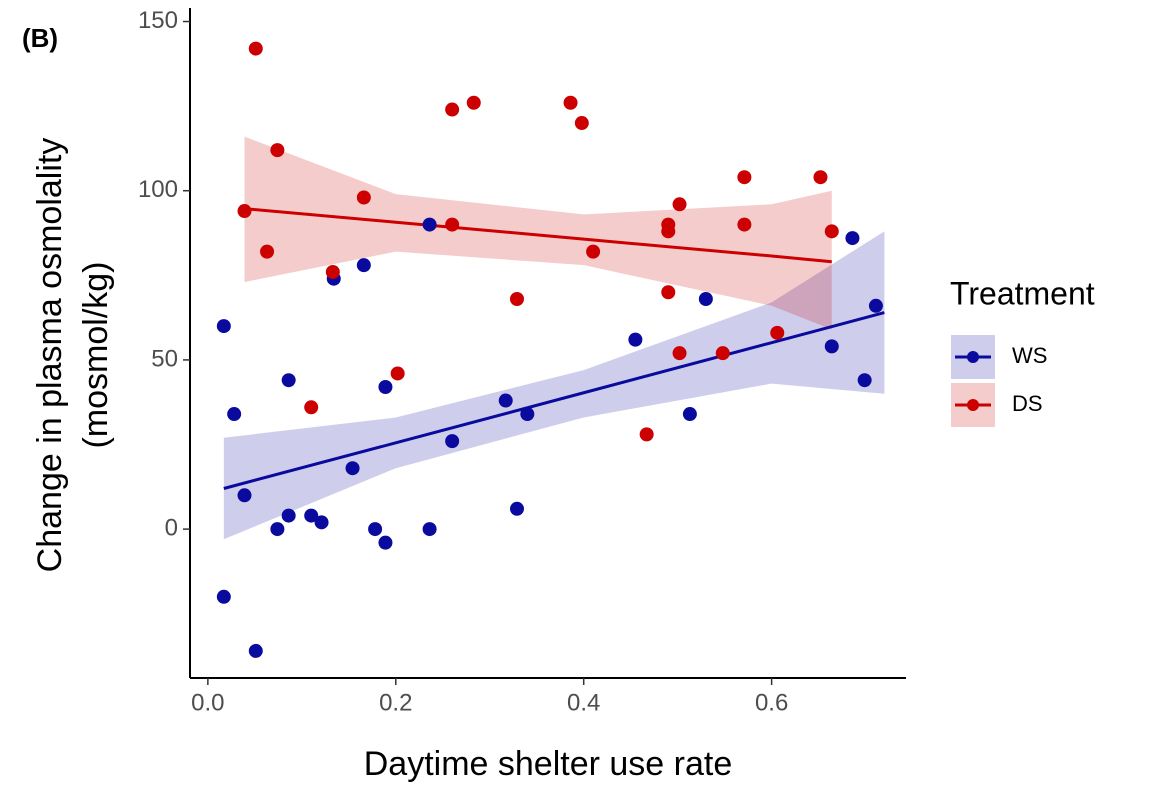 The width and height of the screenshot is (1158, 792). What do you see at coordinates (40, 38) in the screenshot?
I see `panel-label: (B)` at bounding box center [40, 38].